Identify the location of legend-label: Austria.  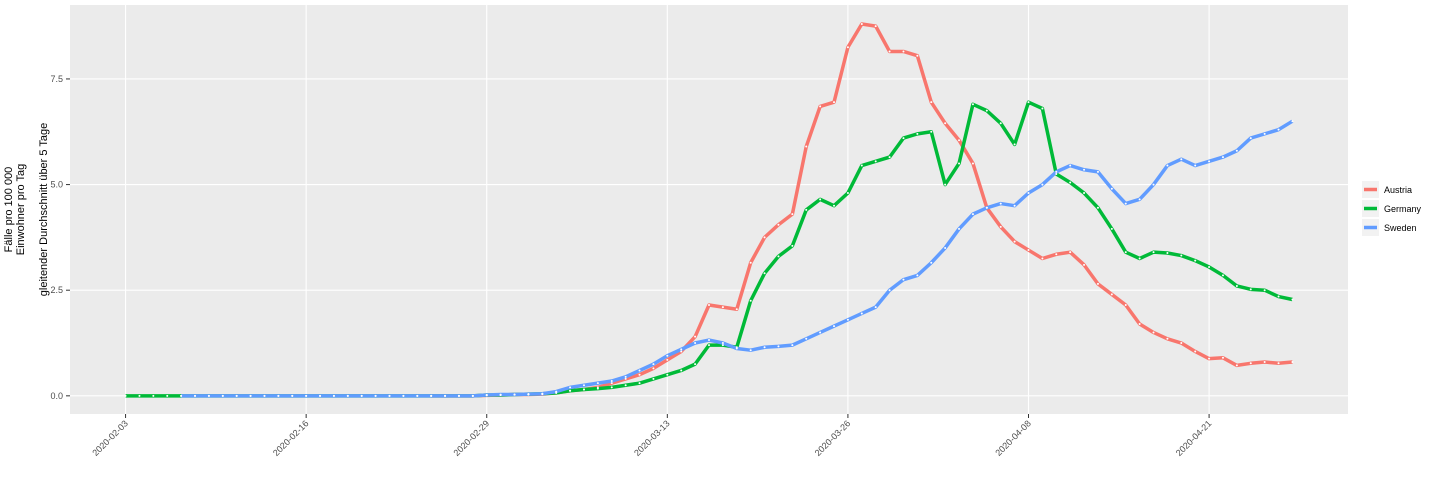
(1398, 190).